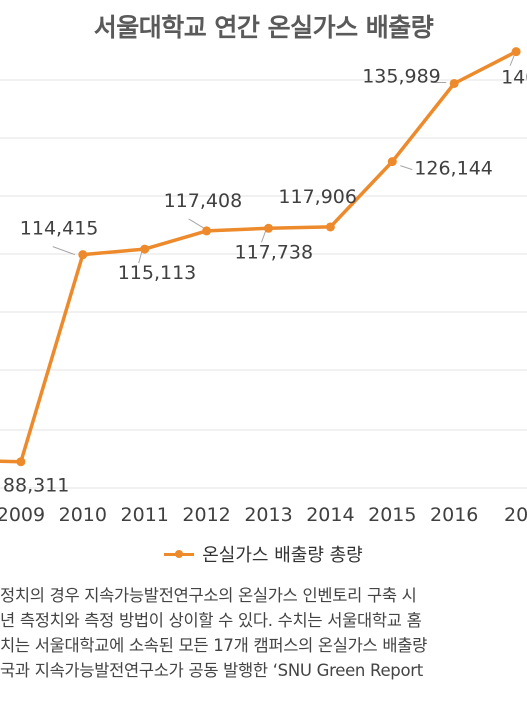  What do you see at coordinates (392, 162) in the screenshot?
I see `data-point-2015` at bounding box center [392, 162].